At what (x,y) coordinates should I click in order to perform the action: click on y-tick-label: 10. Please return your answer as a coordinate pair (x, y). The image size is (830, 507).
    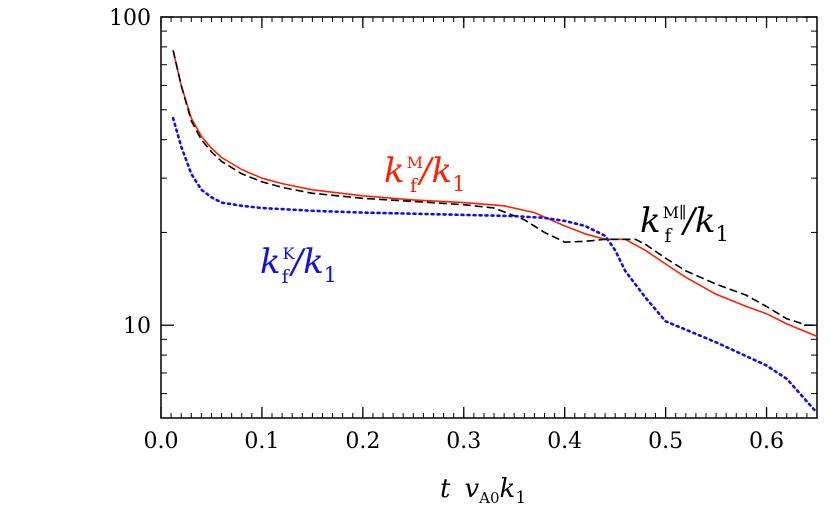
    Looking at the image, I should click on (137, 326).